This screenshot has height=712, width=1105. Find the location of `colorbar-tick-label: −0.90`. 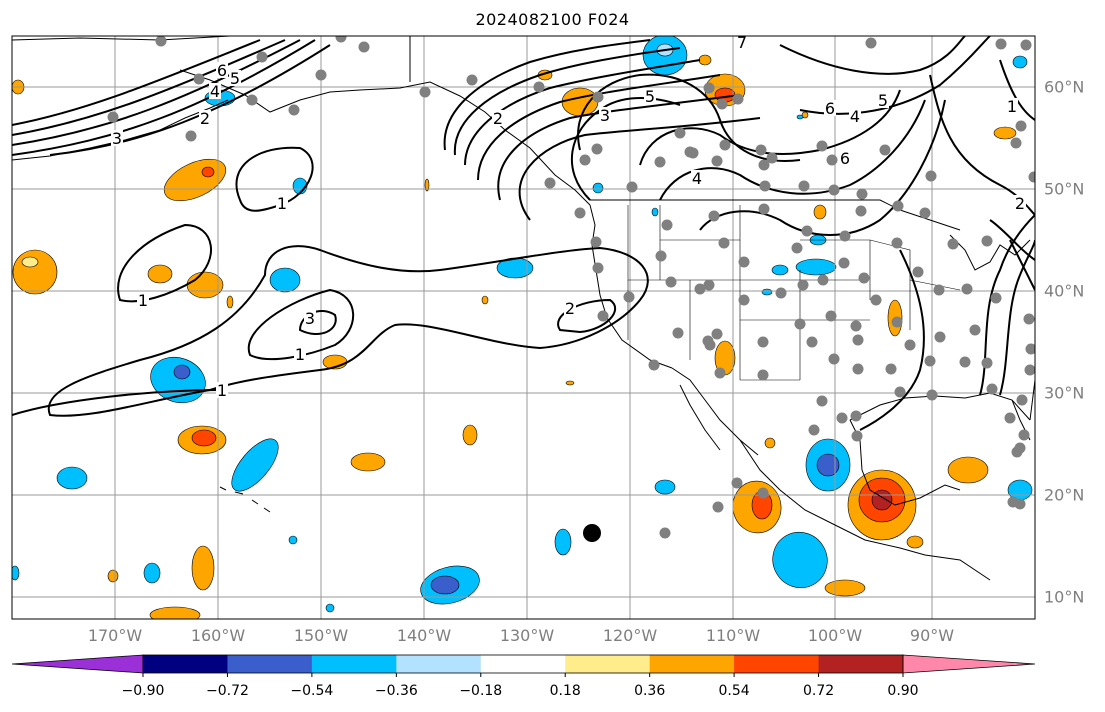

colorbar-tick-label: −0.90 is located at coordinates (143, 691).